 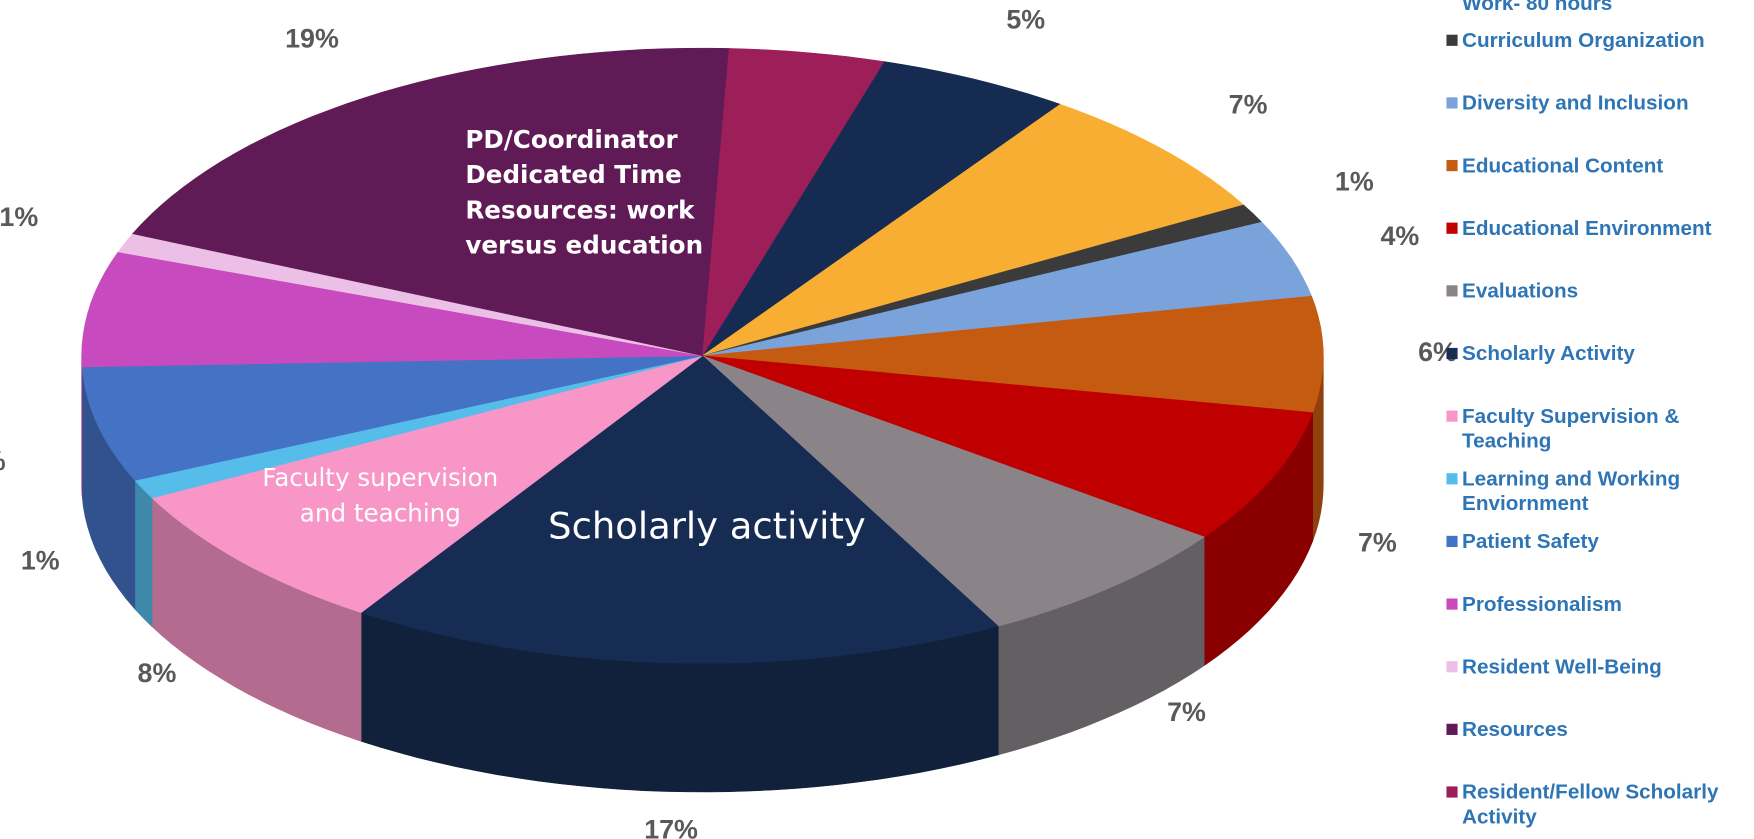 I want to click on legend-label: Resources, so click(x=1515, y=729).